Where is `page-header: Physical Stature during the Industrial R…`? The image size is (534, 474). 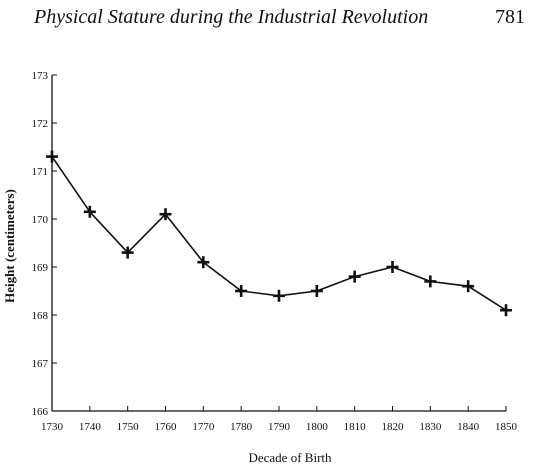
page-header: Physical Stature during the Industrial R… is located at coordinates (267, 22).